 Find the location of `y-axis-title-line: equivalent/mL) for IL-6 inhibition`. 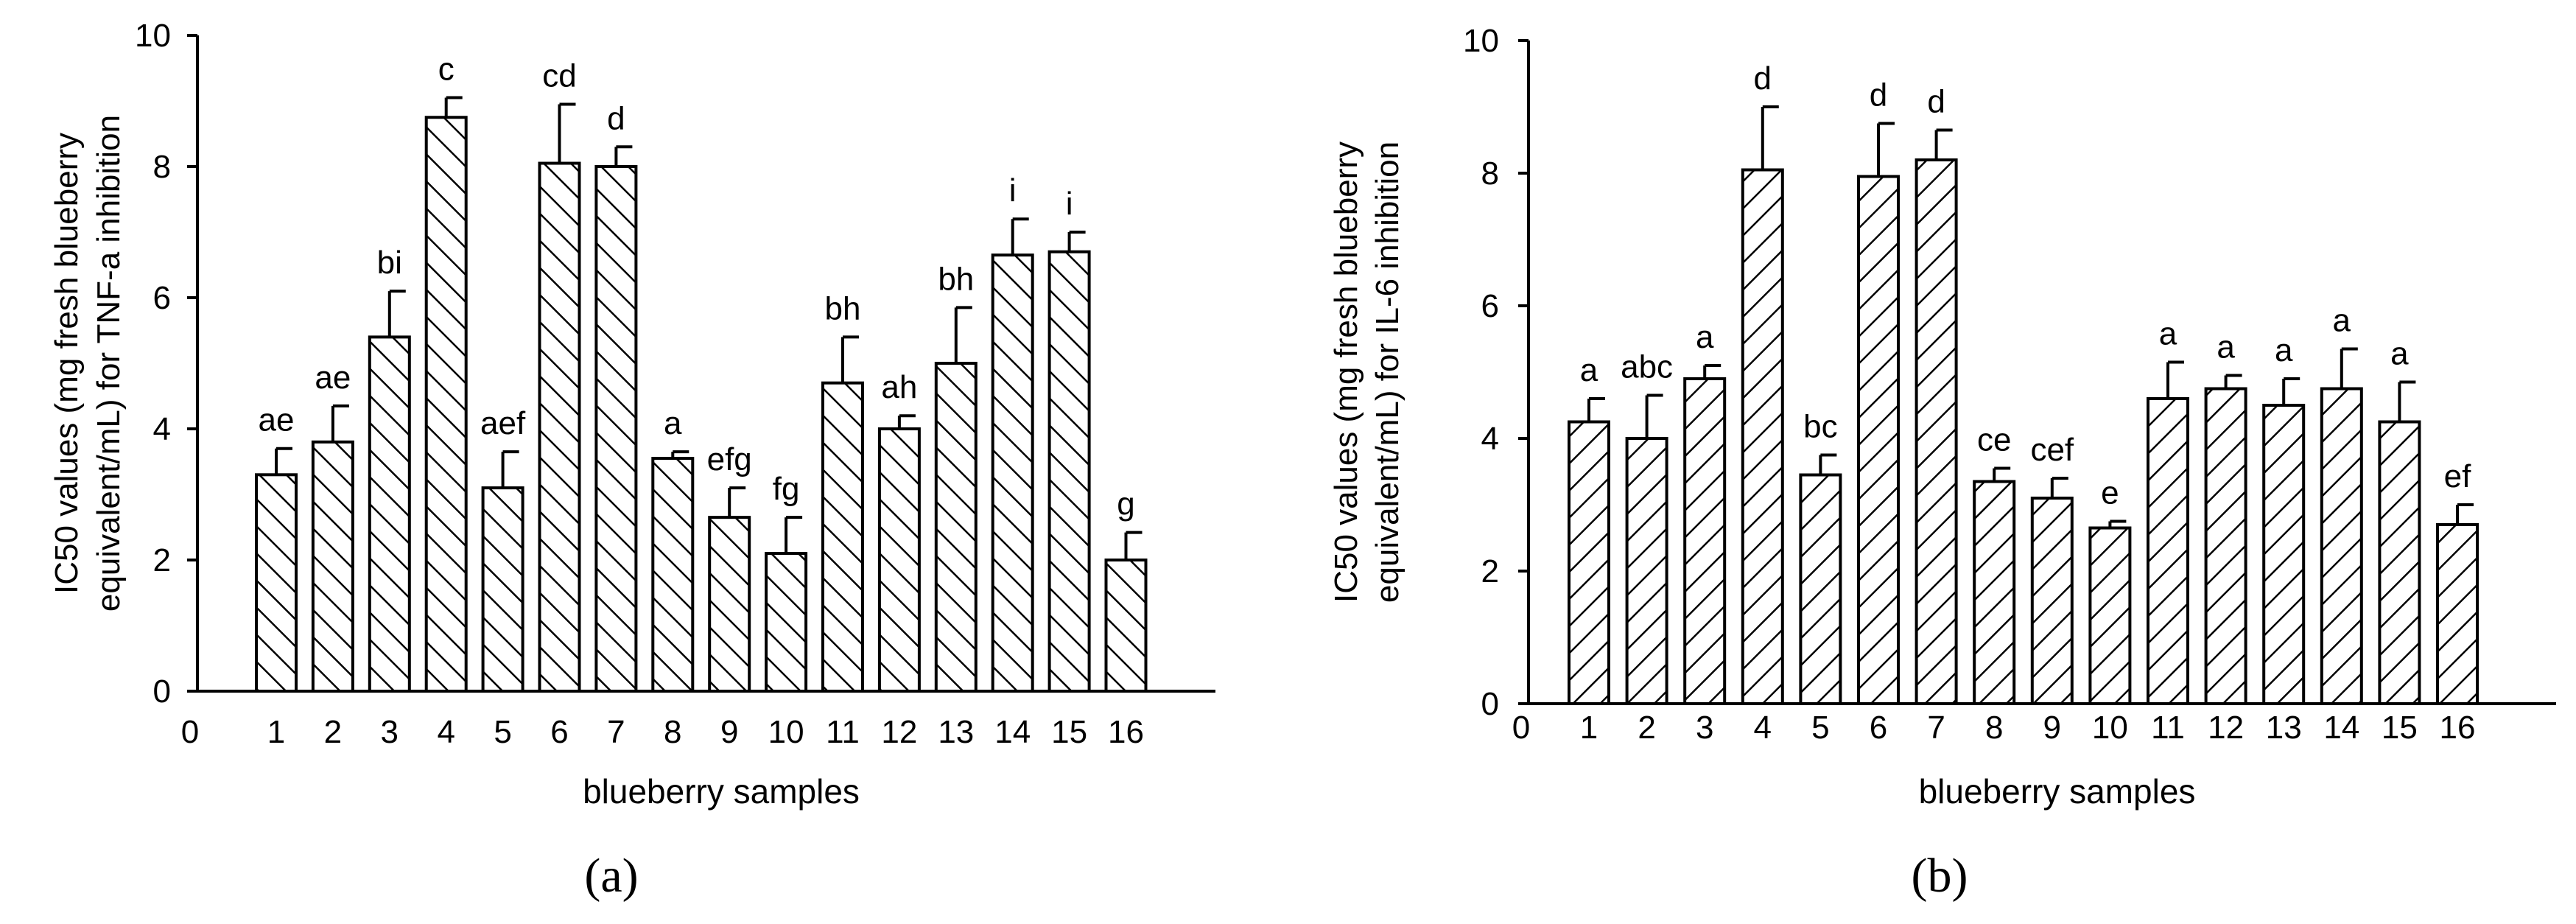

y-axis-title-line: equivalent/mL) for IL-6 inhibition is located at coordinates (1387, 372).